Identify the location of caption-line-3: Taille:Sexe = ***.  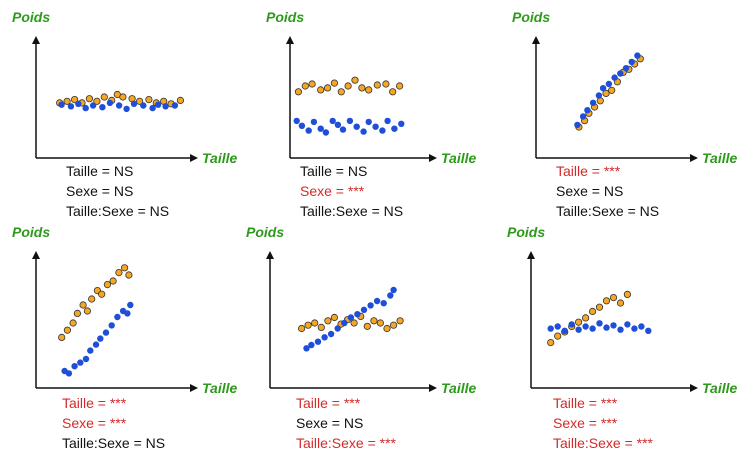
(346, 443).